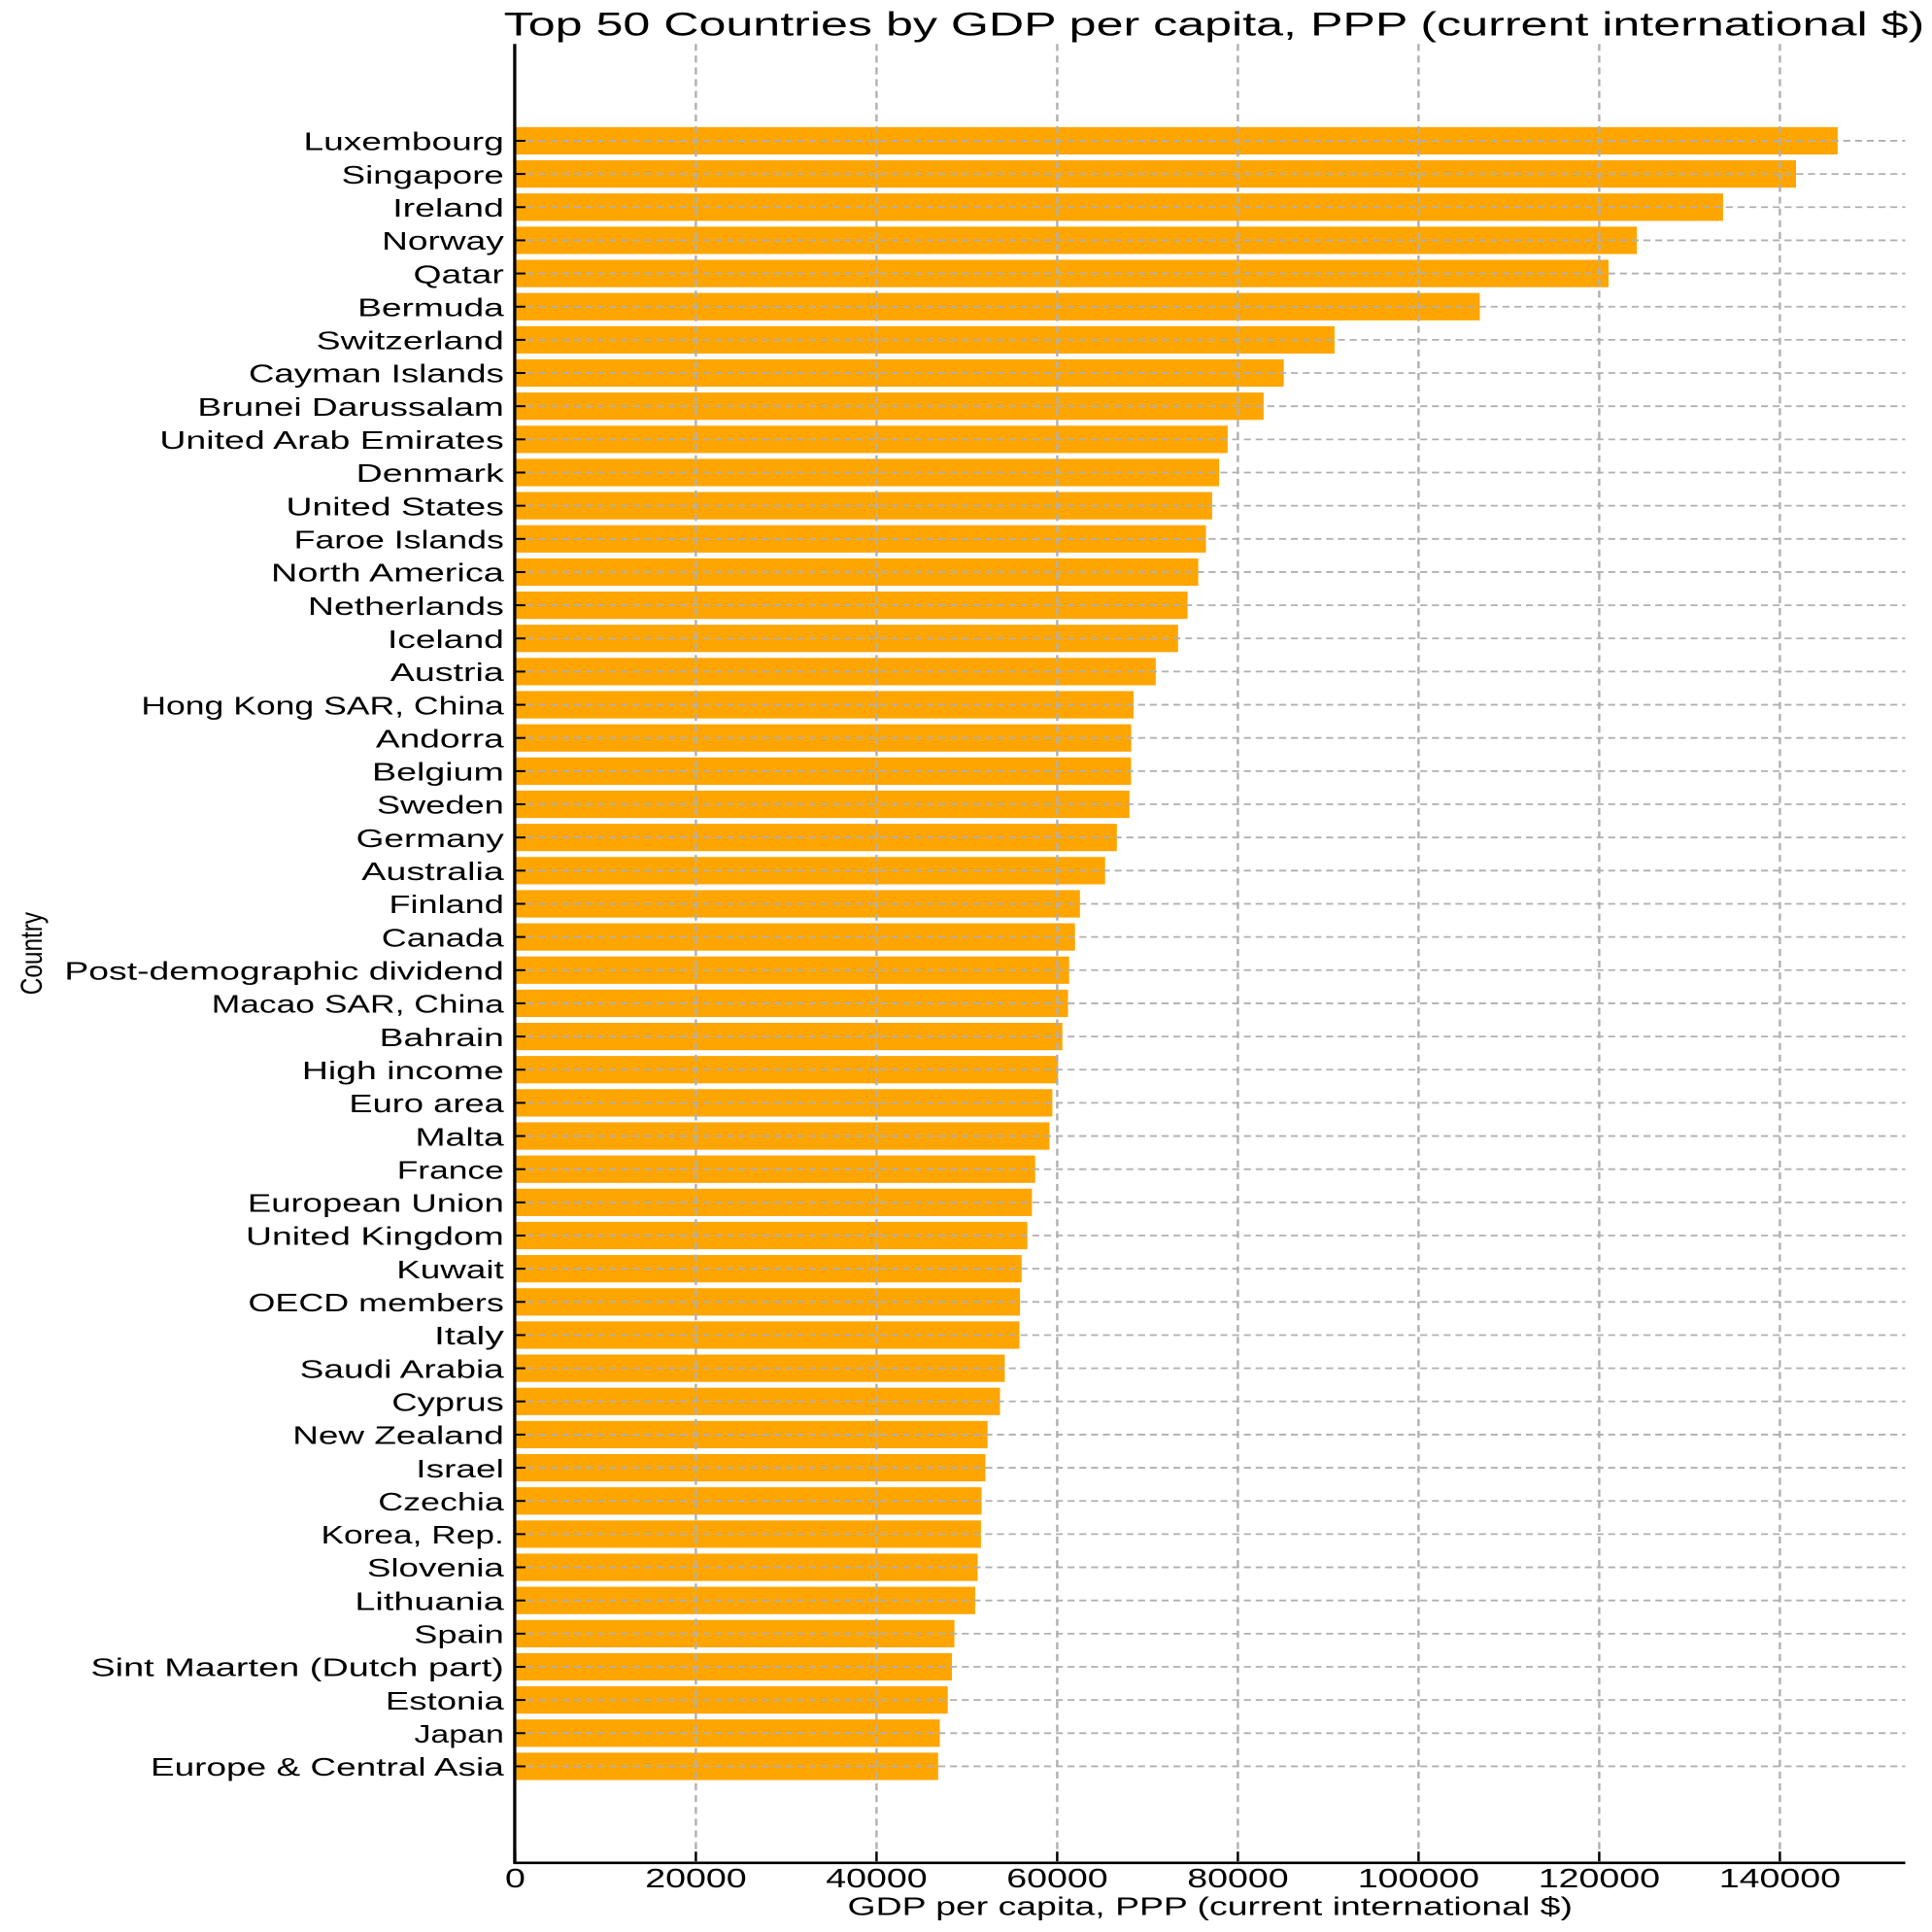 This screenshot has width=1932, height=1932. Describe the element at coordinates (403, 141) in the screenshot. I see `svg-text: Luxembourg` at that location.